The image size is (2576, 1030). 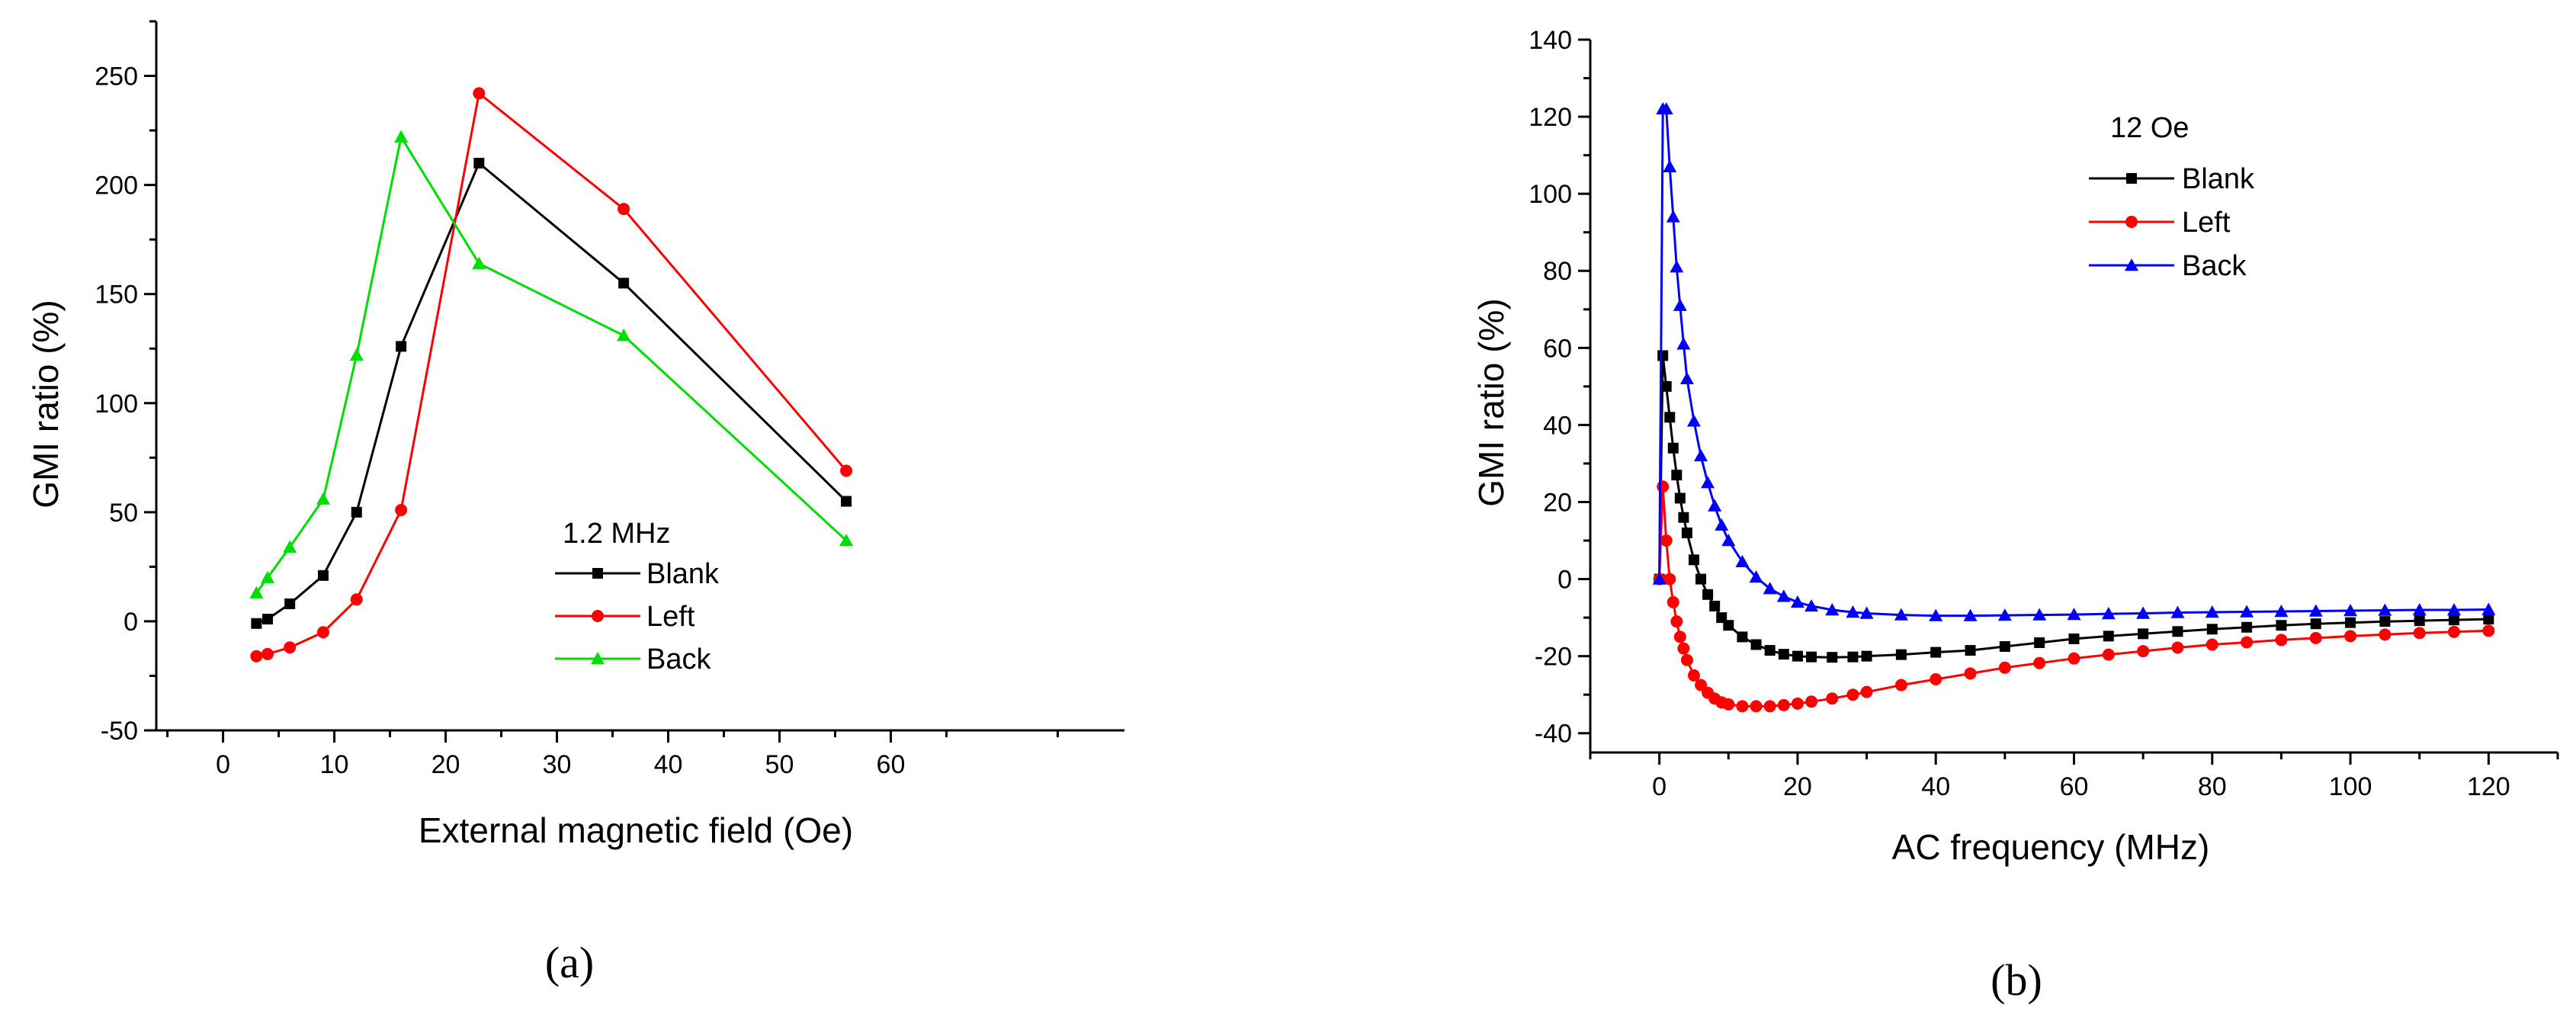 What do you see at coordinates (334, 764) in the screenshot?
I see `panel-a-x-tick-label: 10` at bounding box center [334, 764].